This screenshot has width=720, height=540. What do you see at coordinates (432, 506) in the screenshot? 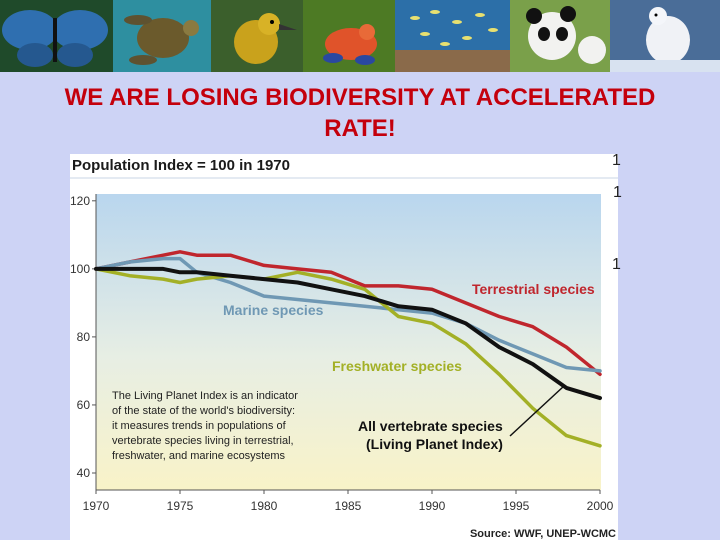
I see `x-tick-label: 1990` at bounding box center [432, 506].